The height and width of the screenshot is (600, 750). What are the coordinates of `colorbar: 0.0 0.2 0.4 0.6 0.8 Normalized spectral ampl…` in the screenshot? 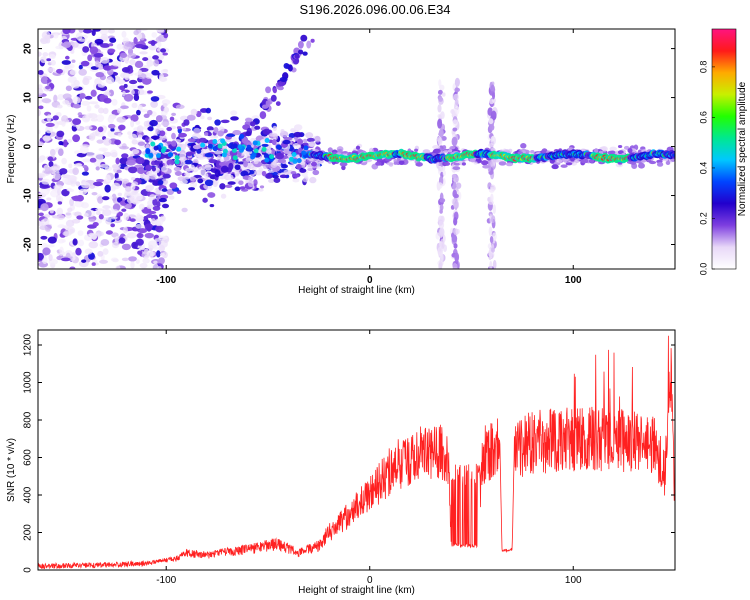 It's located at (723, 151).